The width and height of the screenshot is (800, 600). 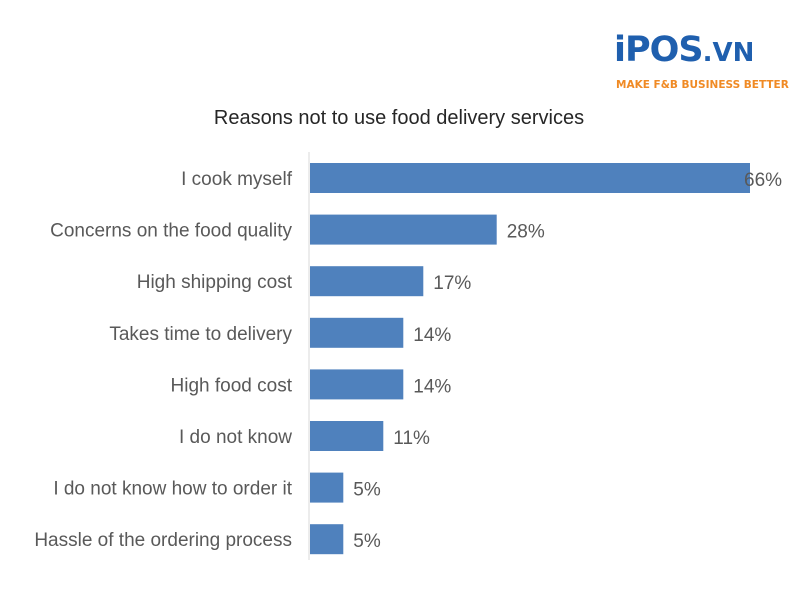 I want to click on logo-wordmark: iPOS.VN, so click(x=684, y=50).